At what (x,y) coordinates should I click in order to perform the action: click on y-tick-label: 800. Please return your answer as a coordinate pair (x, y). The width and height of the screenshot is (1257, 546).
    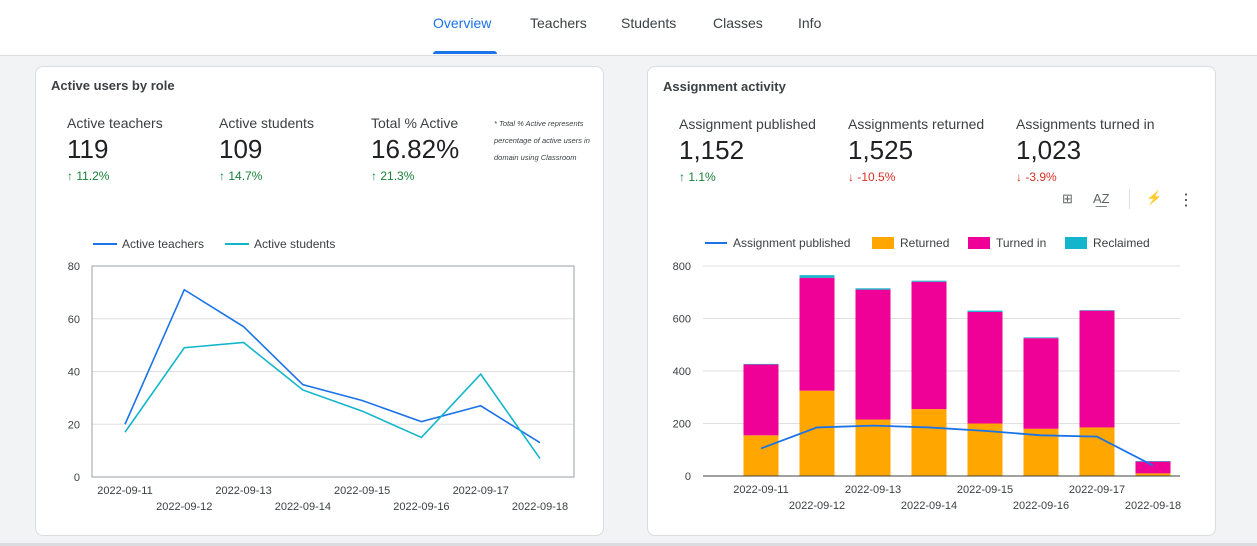
    Looking at the image, I should click on (682, 267).